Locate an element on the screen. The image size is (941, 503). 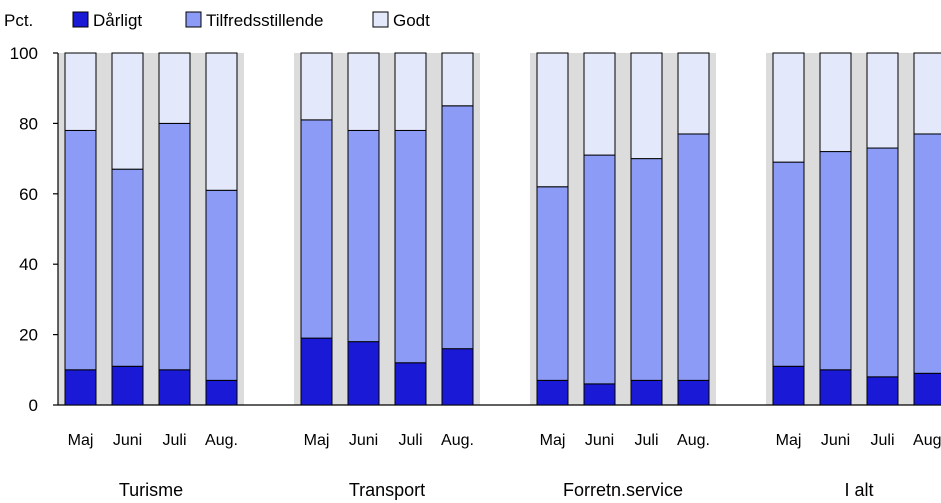
bar-segment-Godt-Transport-Maj is located at coordinates (316, 86).